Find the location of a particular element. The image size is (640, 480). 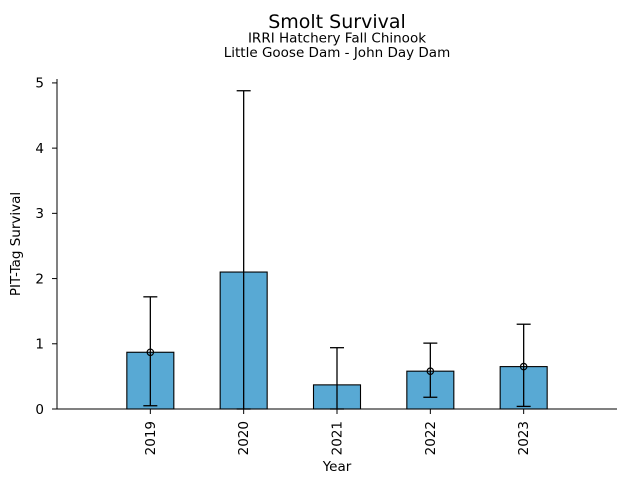

y-tick-label: 0 is located at coordinates (39, 410).